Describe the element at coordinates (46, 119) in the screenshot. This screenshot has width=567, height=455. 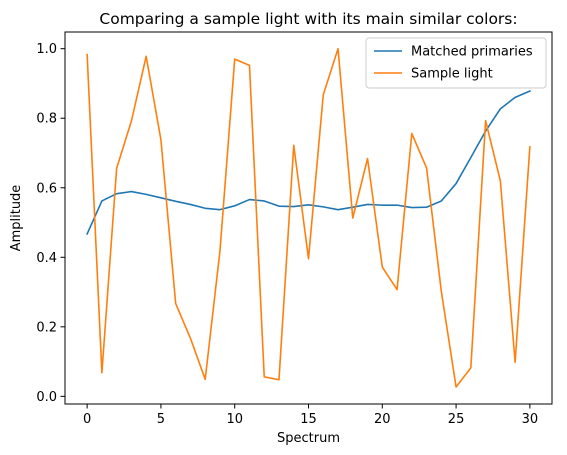
I see `y-tick-label: 0.8` at that location.